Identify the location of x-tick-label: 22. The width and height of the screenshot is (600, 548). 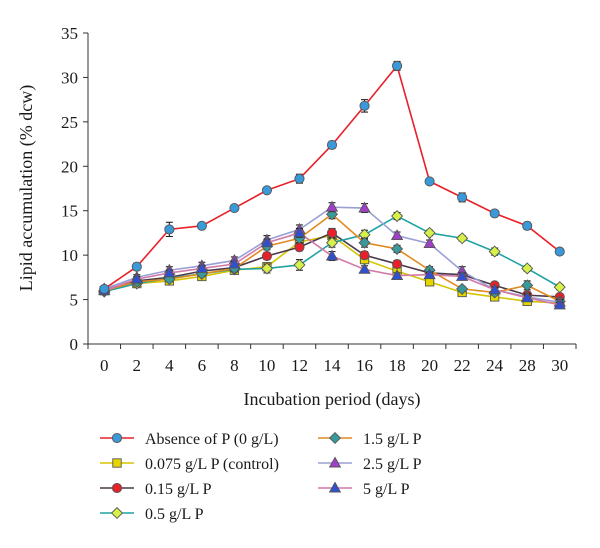
(462, 365).